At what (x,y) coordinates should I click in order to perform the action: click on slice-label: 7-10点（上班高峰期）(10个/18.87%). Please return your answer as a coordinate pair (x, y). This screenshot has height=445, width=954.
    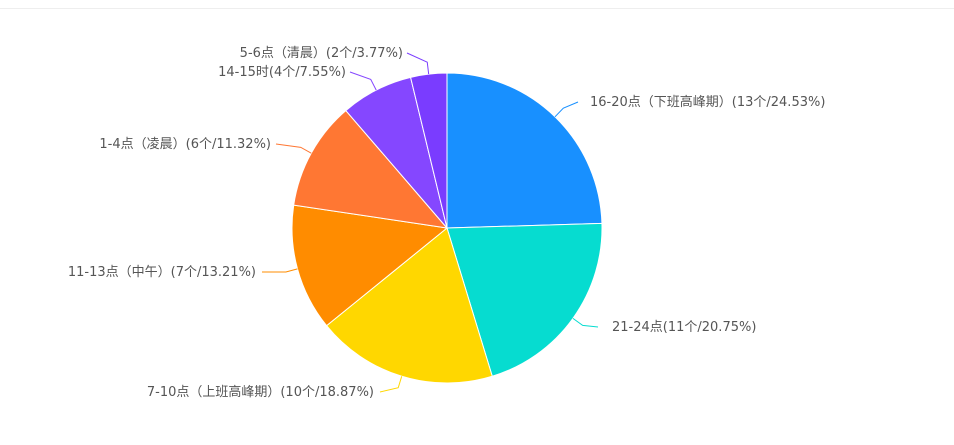
    Looking at the image, I should click on (260, 392).